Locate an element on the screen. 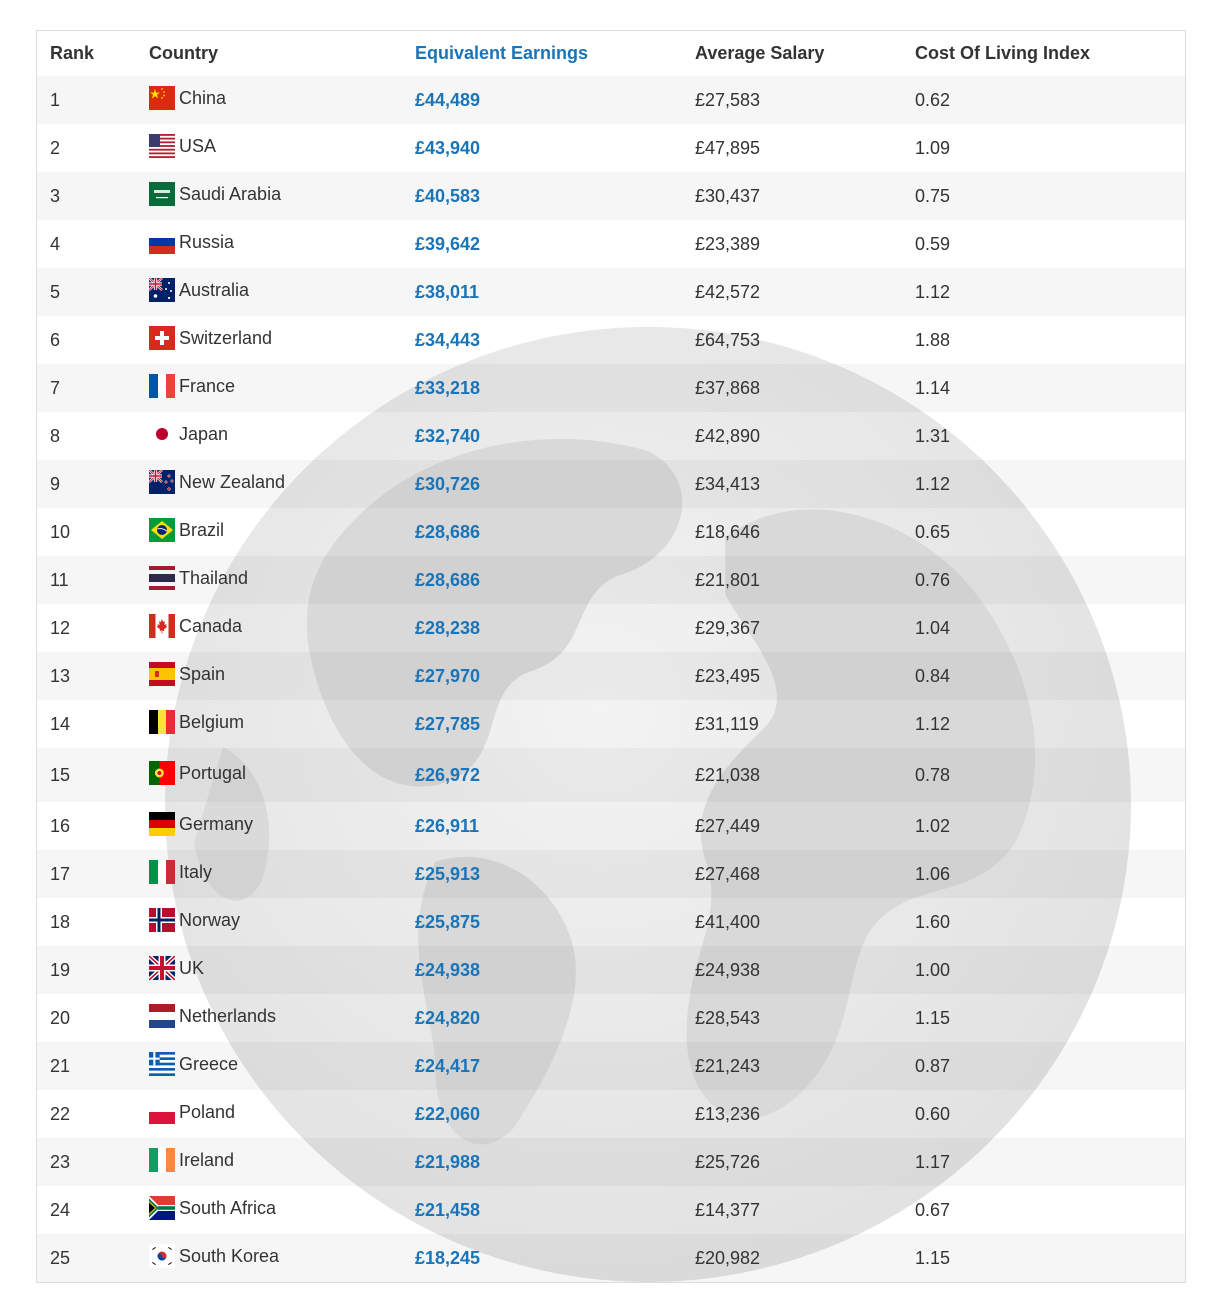 The image size is (1208, 1311). table-row: 11 Thailand £28,686 £21,801 0.76 is located at coordinates (611, 580).